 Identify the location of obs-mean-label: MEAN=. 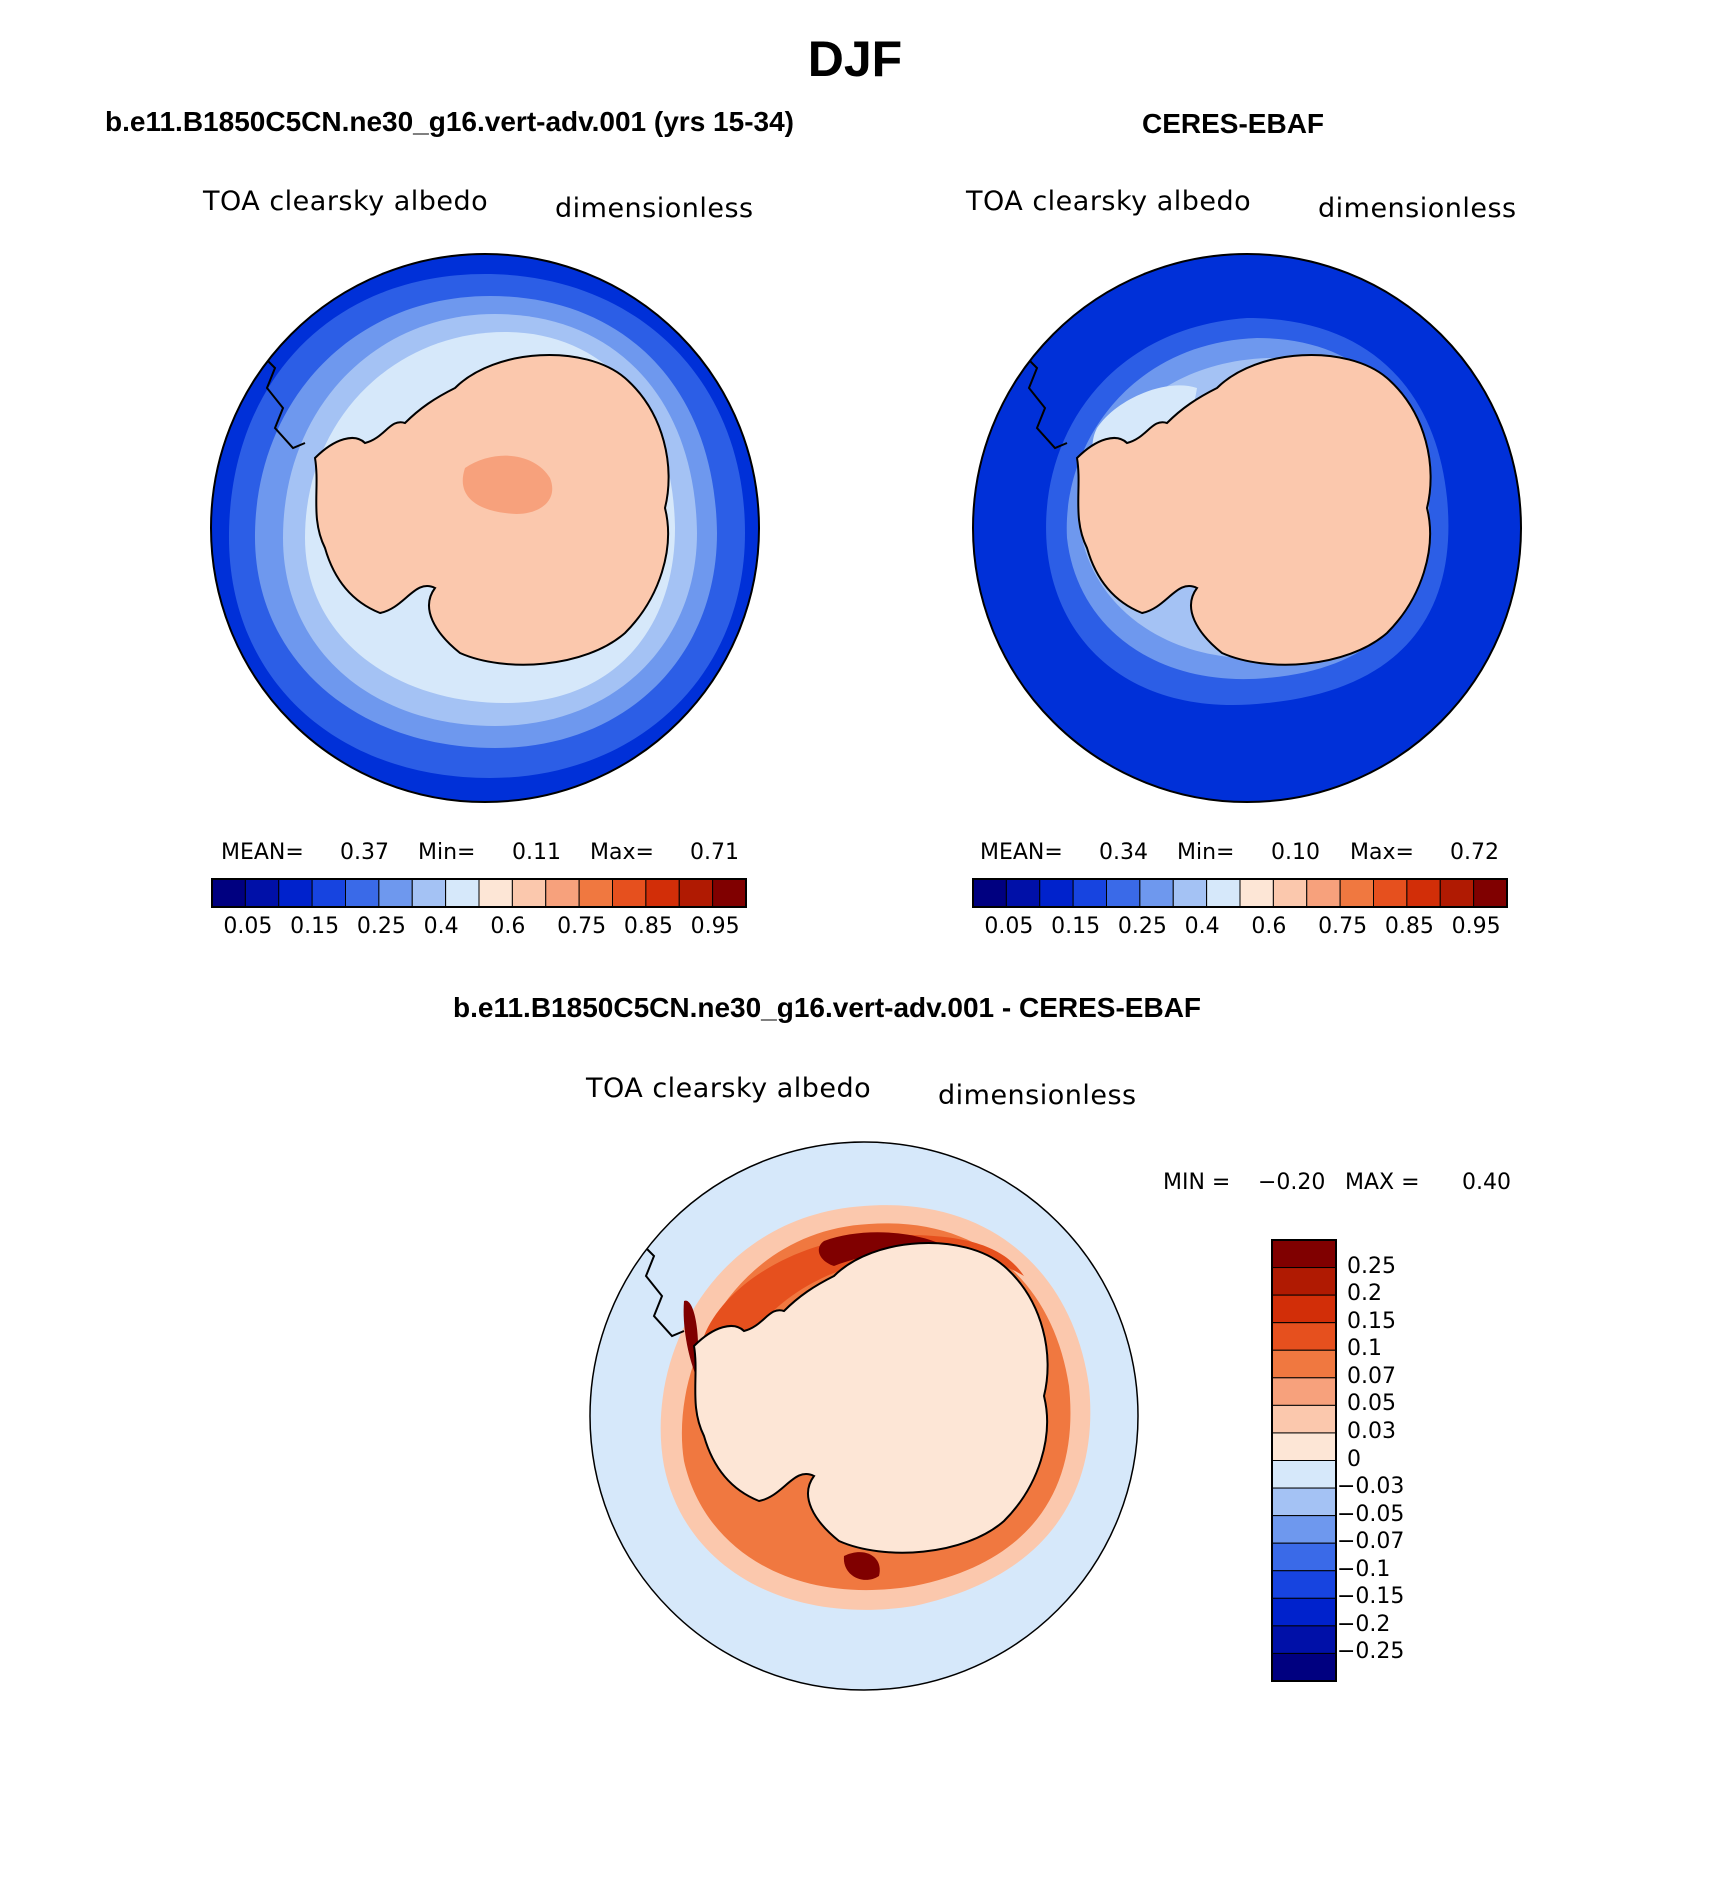
(1021, 852).